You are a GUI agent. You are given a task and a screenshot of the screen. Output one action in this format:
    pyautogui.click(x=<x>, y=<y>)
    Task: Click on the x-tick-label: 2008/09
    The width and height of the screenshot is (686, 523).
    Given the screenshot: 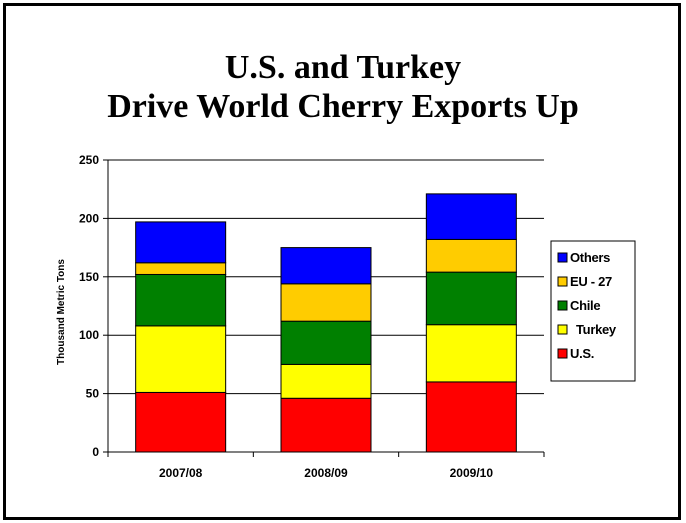 What is the action you would take?
    pyautogui.click(x=326, y=473)
    